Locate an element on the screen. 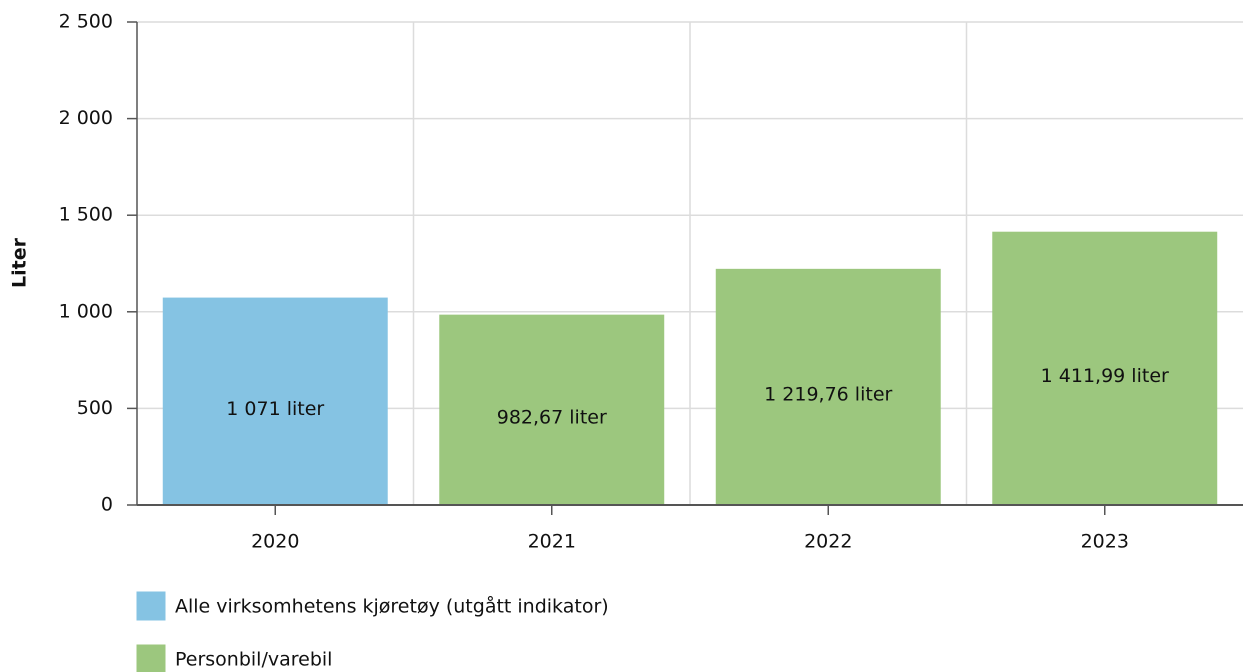 The height and width of the screenshot is (672, 1243). legend-label: Personbil/varebil is located at coordinates (253, 660).